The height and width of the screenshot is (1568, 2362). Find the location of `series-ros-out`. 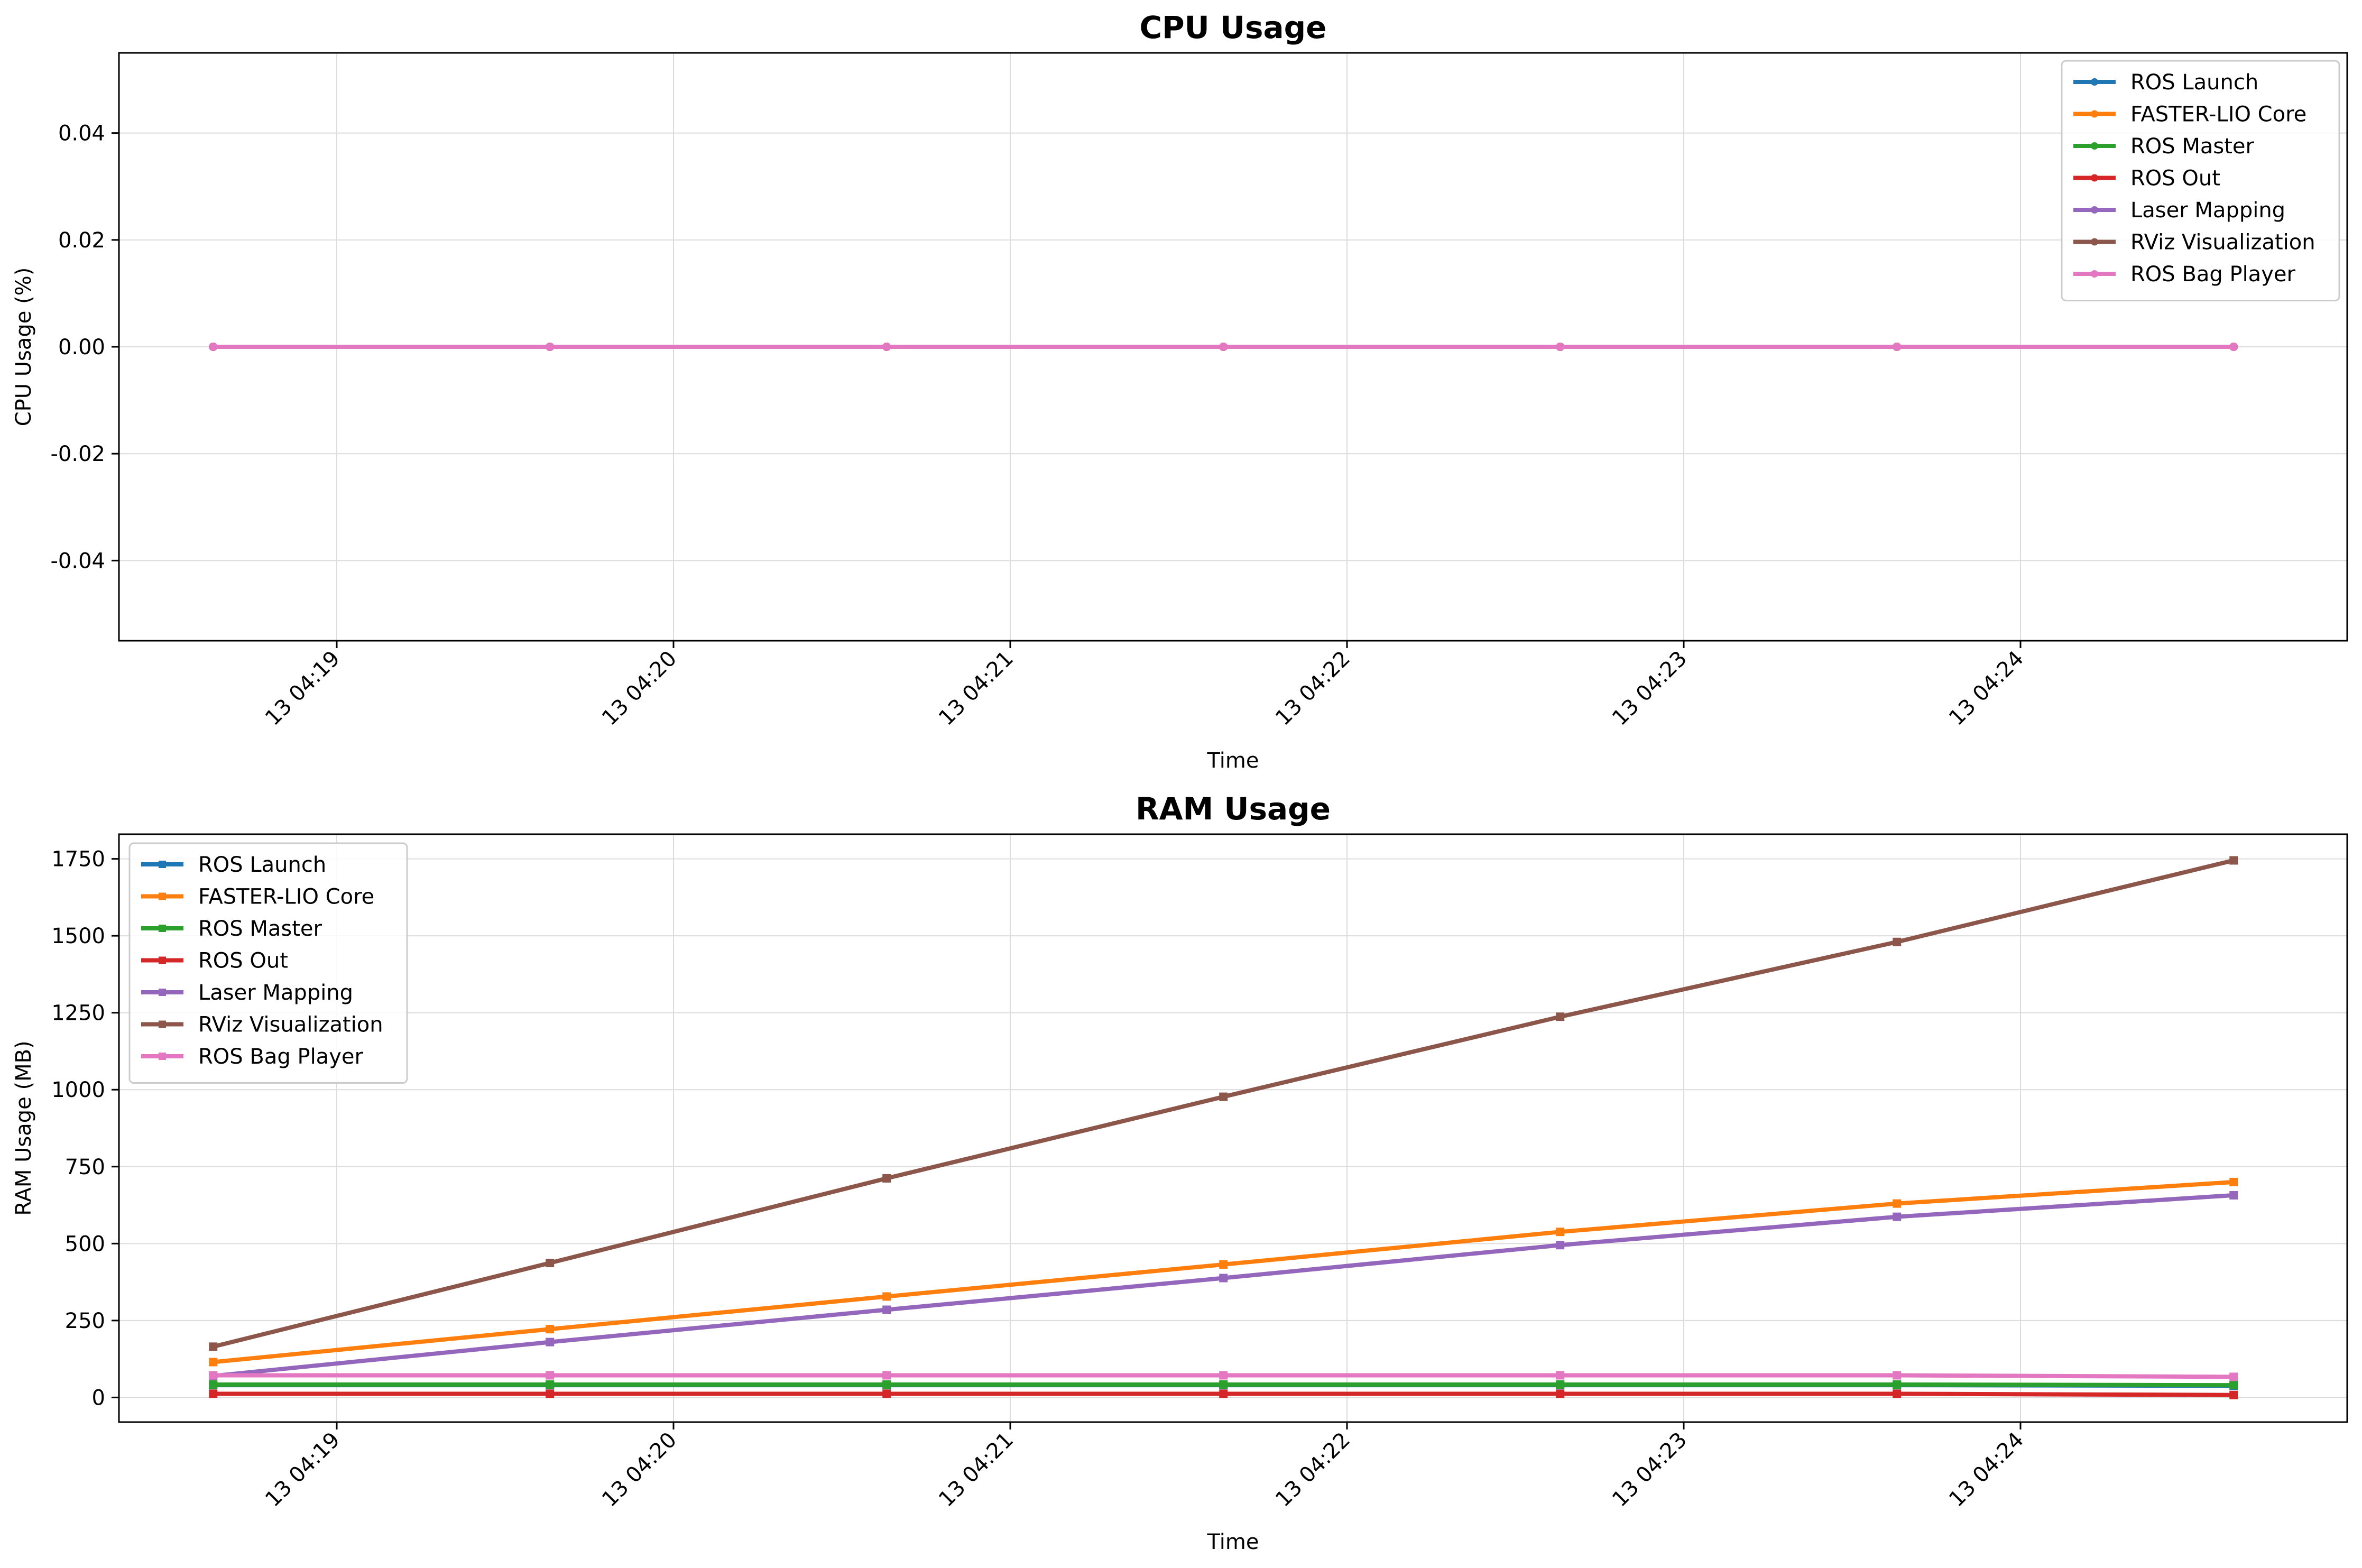

series-ros-out is located at coordinates (1224, 1394).